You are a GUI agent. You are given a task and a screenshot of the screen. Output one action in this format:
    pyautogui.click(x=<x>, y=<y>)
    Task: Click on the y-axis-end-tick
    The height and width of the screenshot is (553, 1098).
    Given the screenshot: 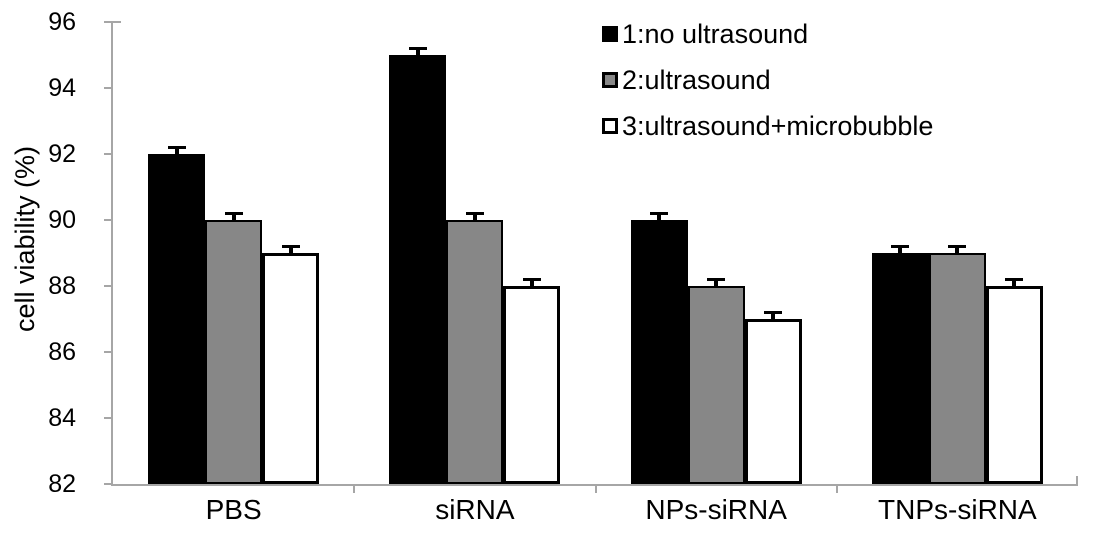 What is the action you would take?
    pyautogui.click(x=117, y=22)
    